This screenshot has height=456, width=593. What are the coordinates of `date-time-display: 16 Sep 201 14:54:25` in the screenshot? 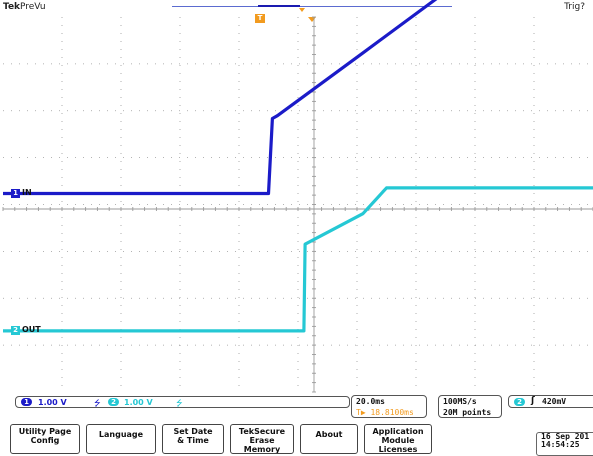 It's located at (564, 444).